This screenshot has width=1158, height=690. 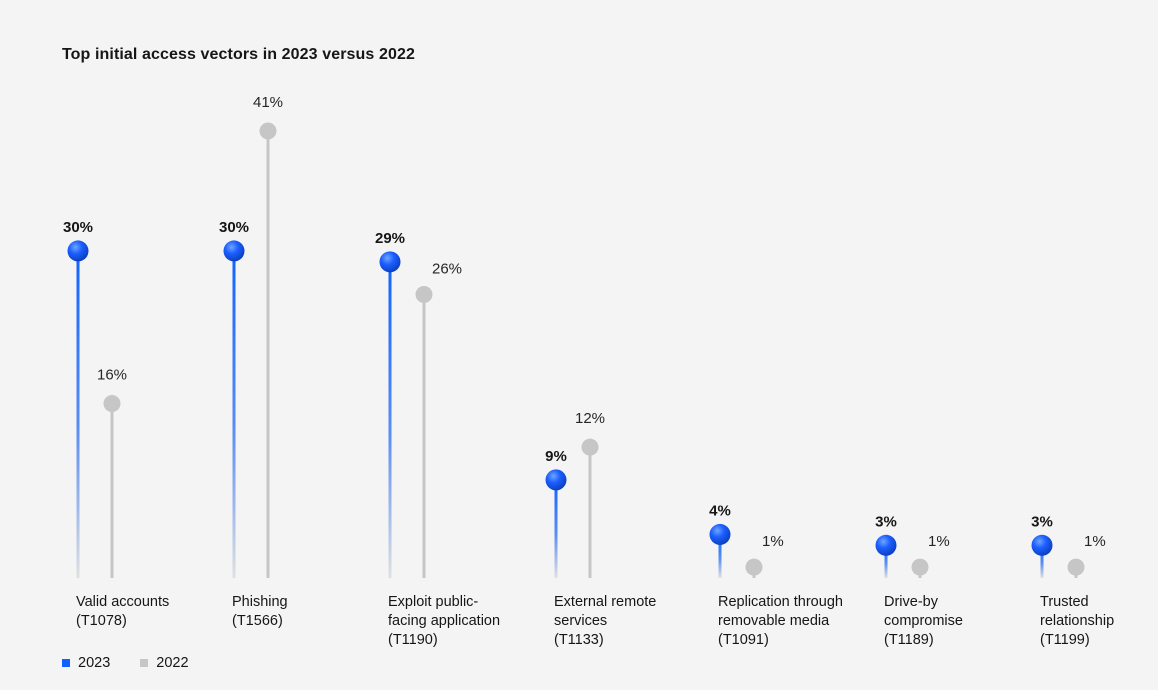 I want to click on data-label-2022: 41%, so click(x=268, y=102).